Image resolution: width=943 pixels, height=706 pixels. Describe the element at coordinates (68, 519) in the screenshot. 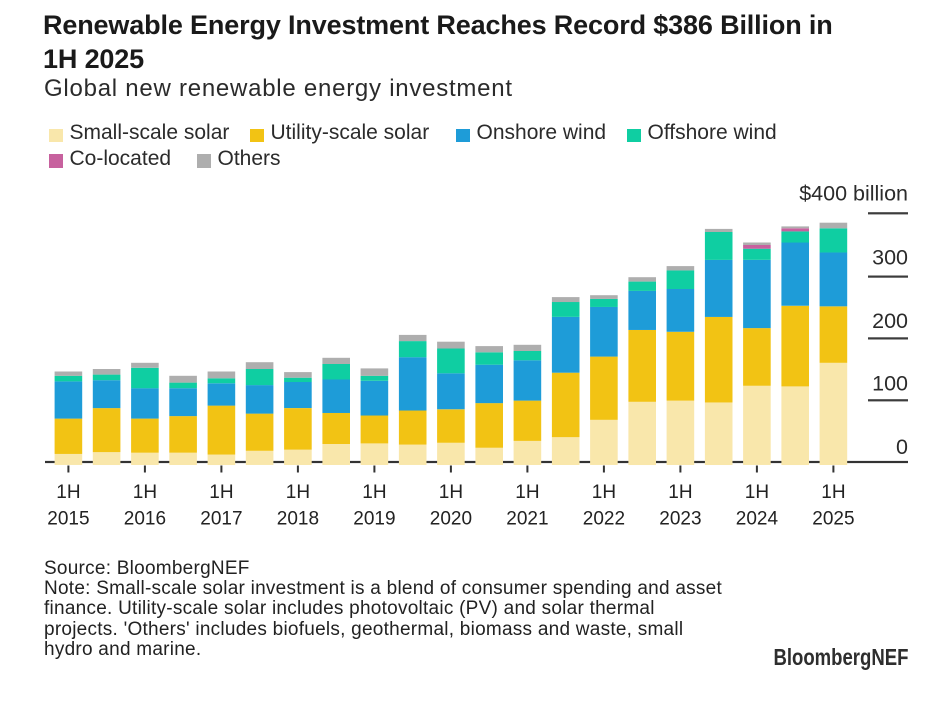

I see `svg-text: 2015` at that location.